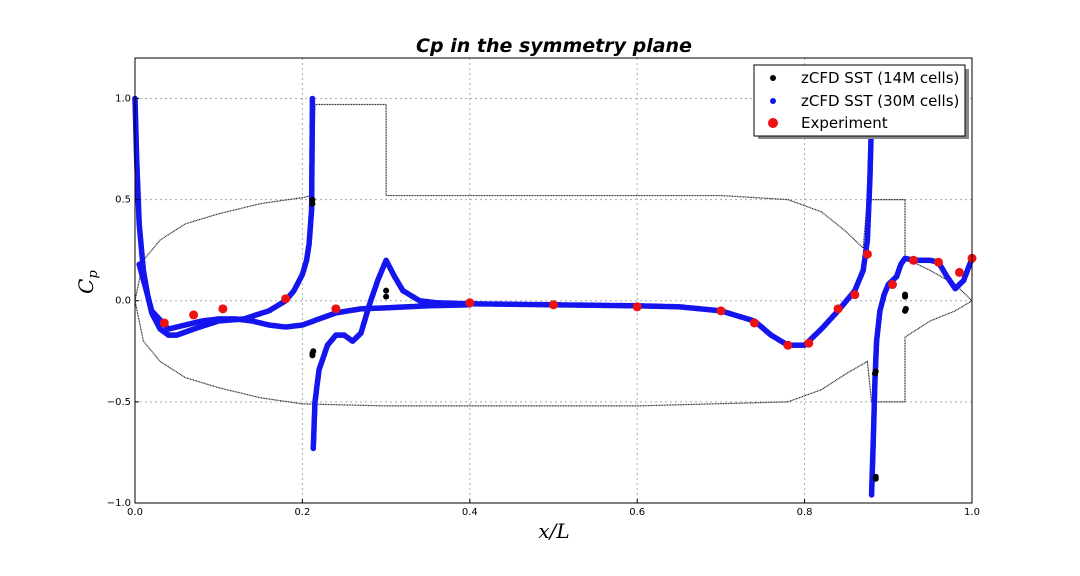 Image resolution: width=1080 pixels, height=576 pixels. Describe the element at coordinates (470, 512) in the screenshot. I see `x-tick-label: 0.4` at that location.